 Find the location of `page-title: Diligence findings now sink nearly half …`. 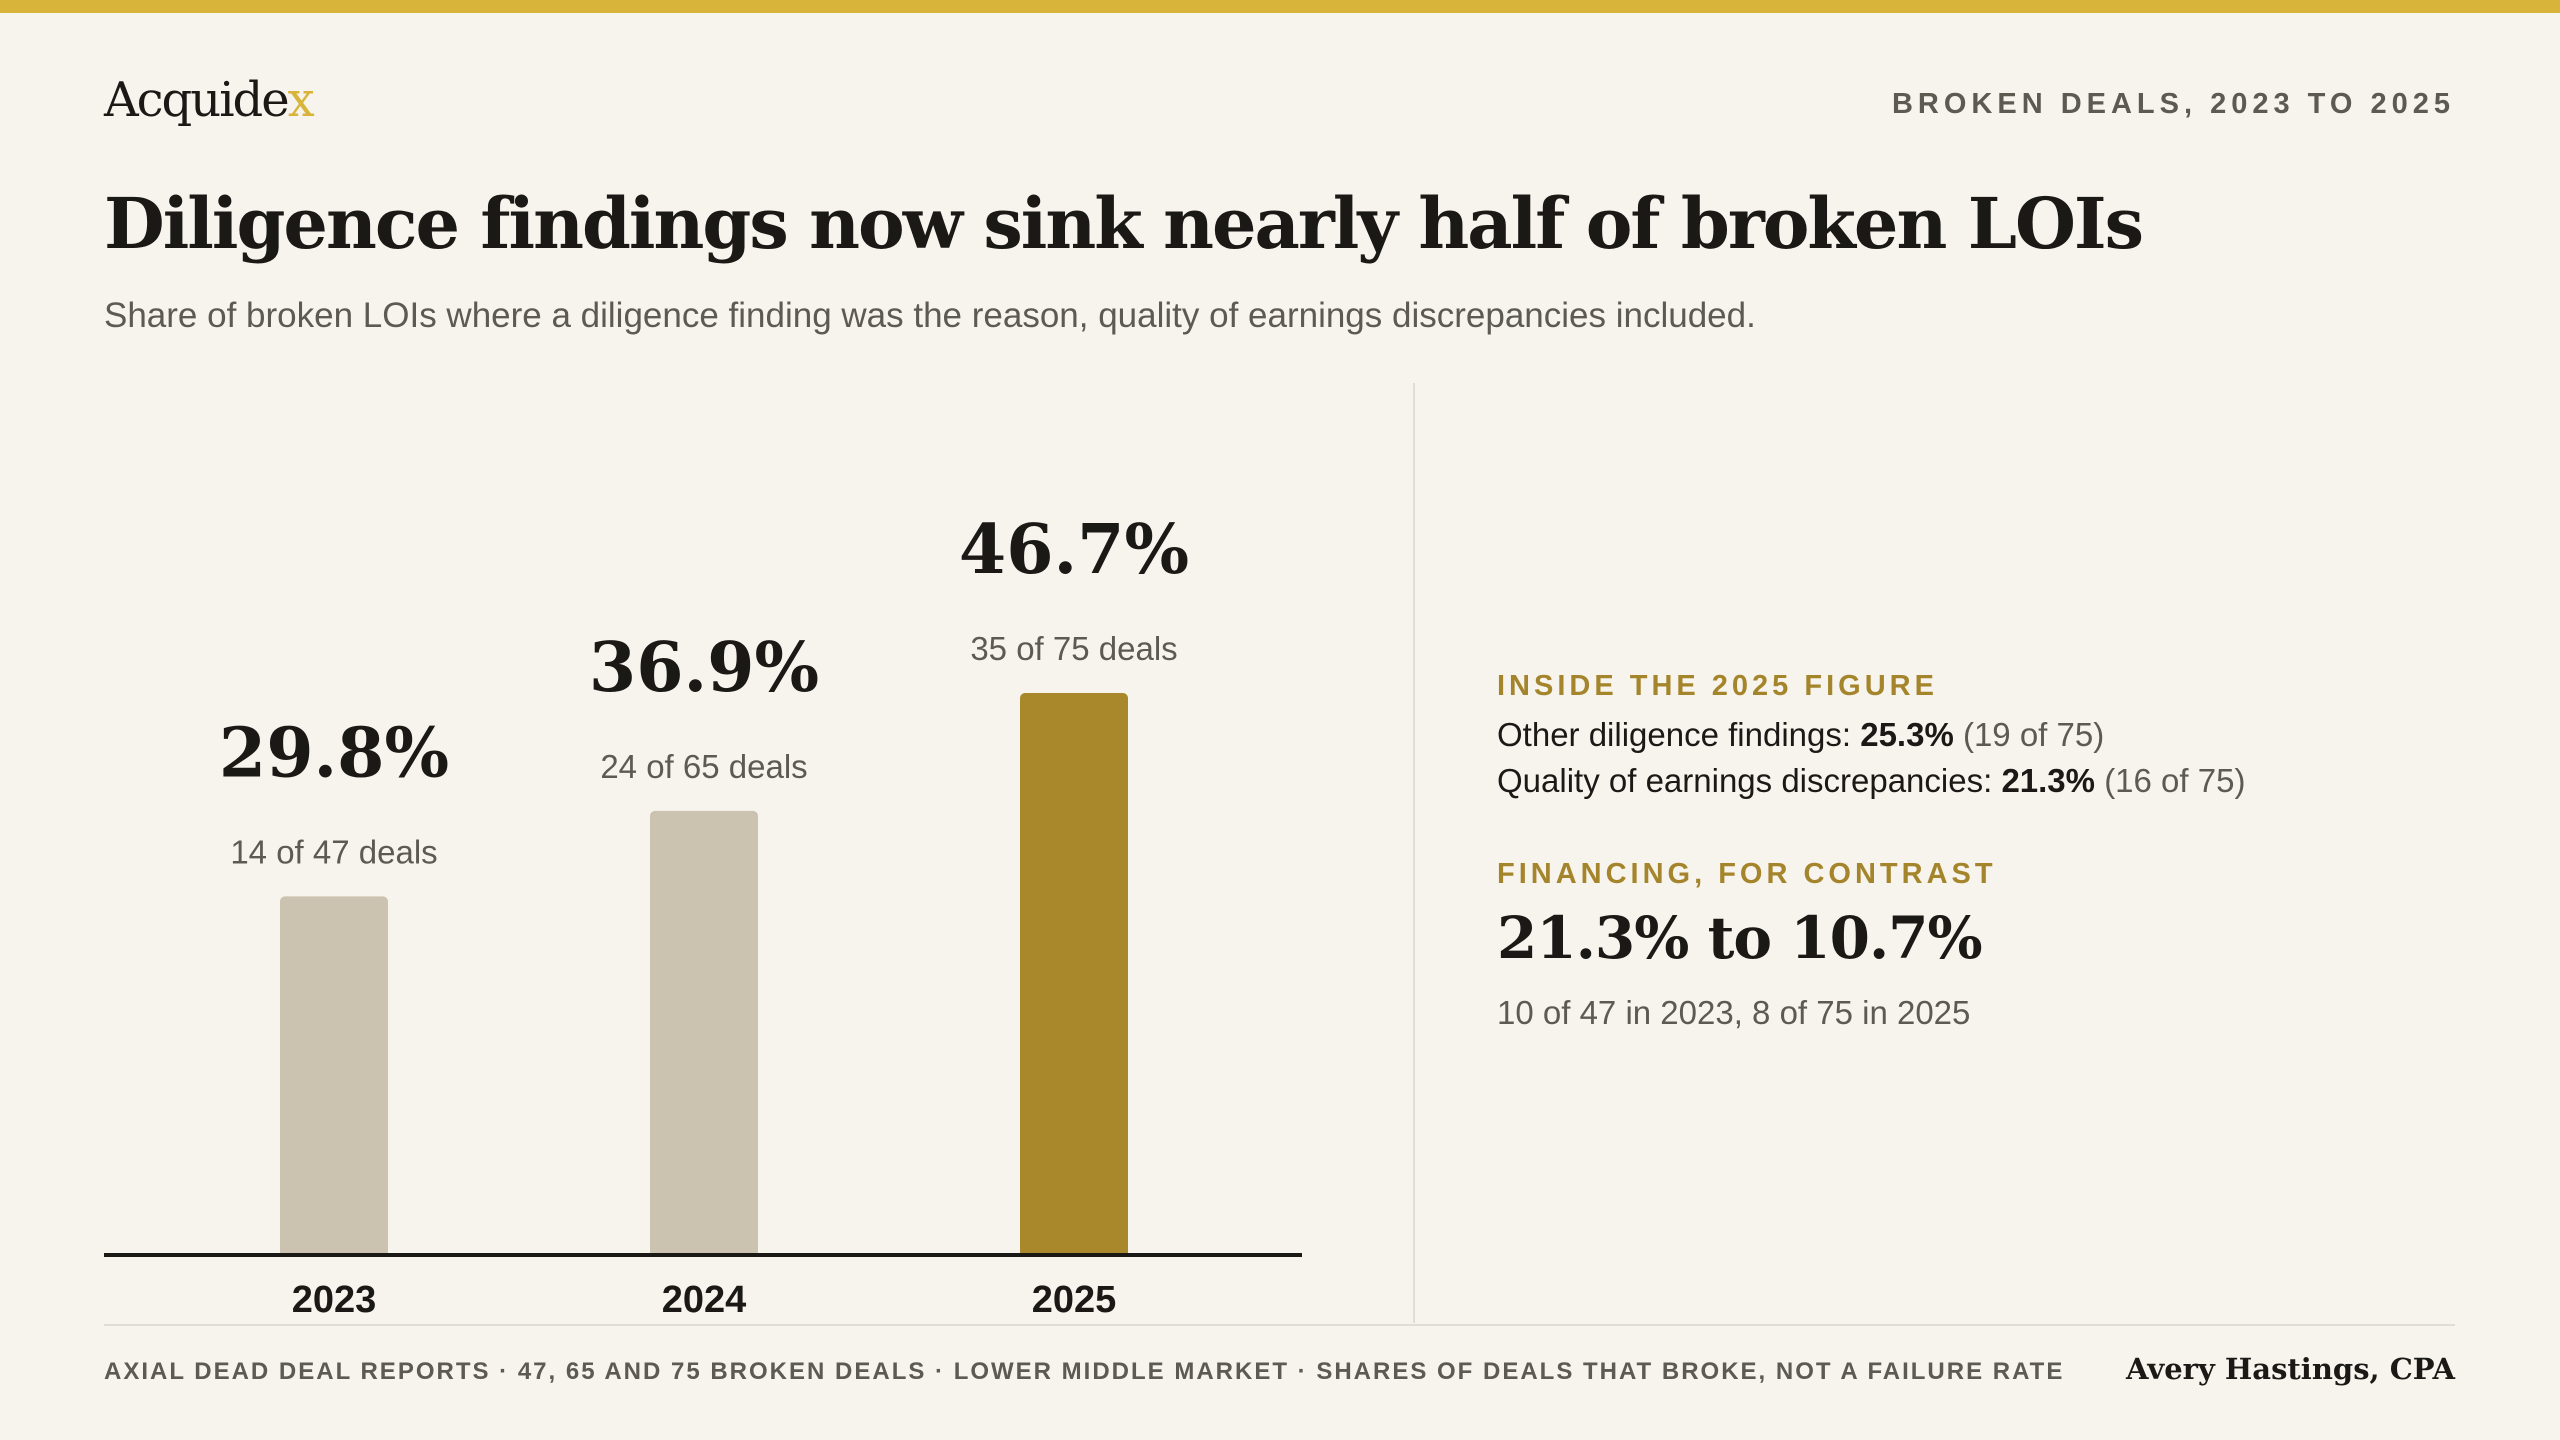

page-title: Diligence findings now sink nearly half … is located at coordinates (1124, 223).